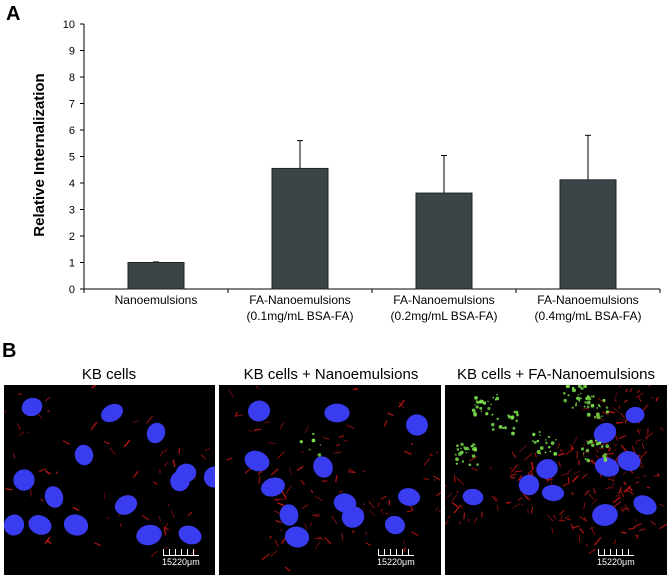 The width and height of the screenshot is (667, 576). I want to click on panel-letter-a: A, so click(13, 14).